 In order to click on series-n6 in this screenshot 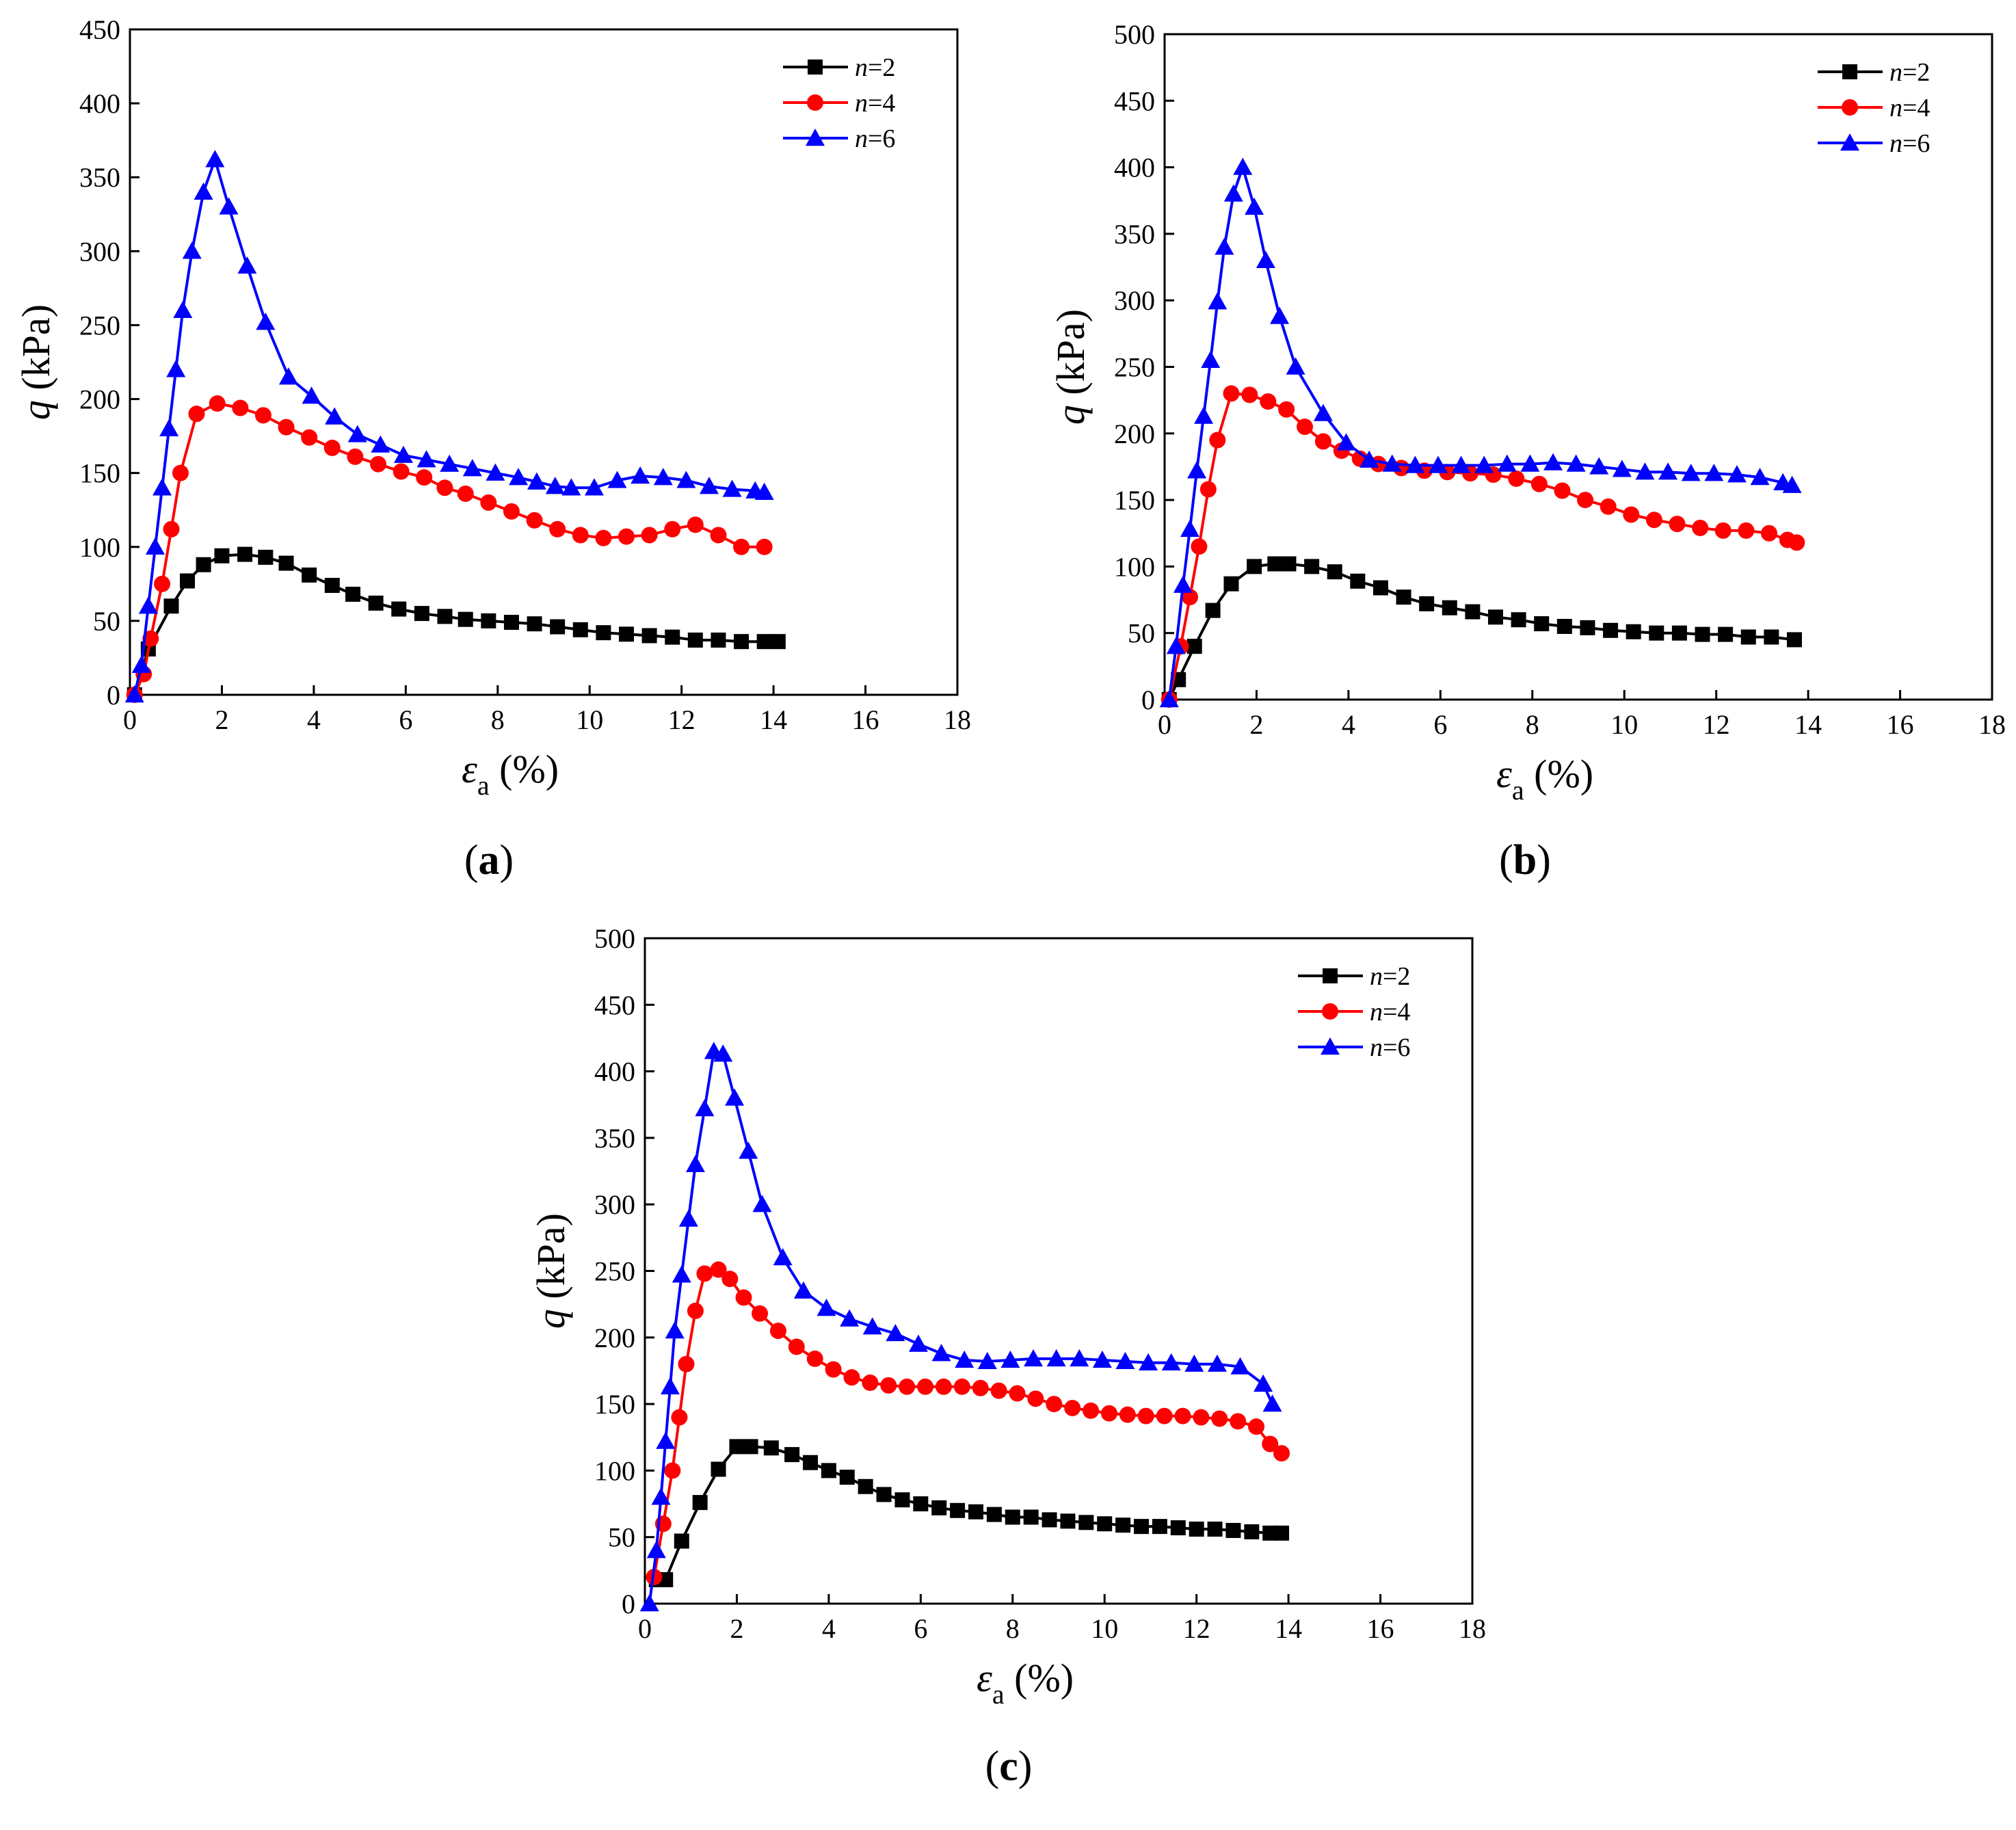, I will do `click(449, 426)`.